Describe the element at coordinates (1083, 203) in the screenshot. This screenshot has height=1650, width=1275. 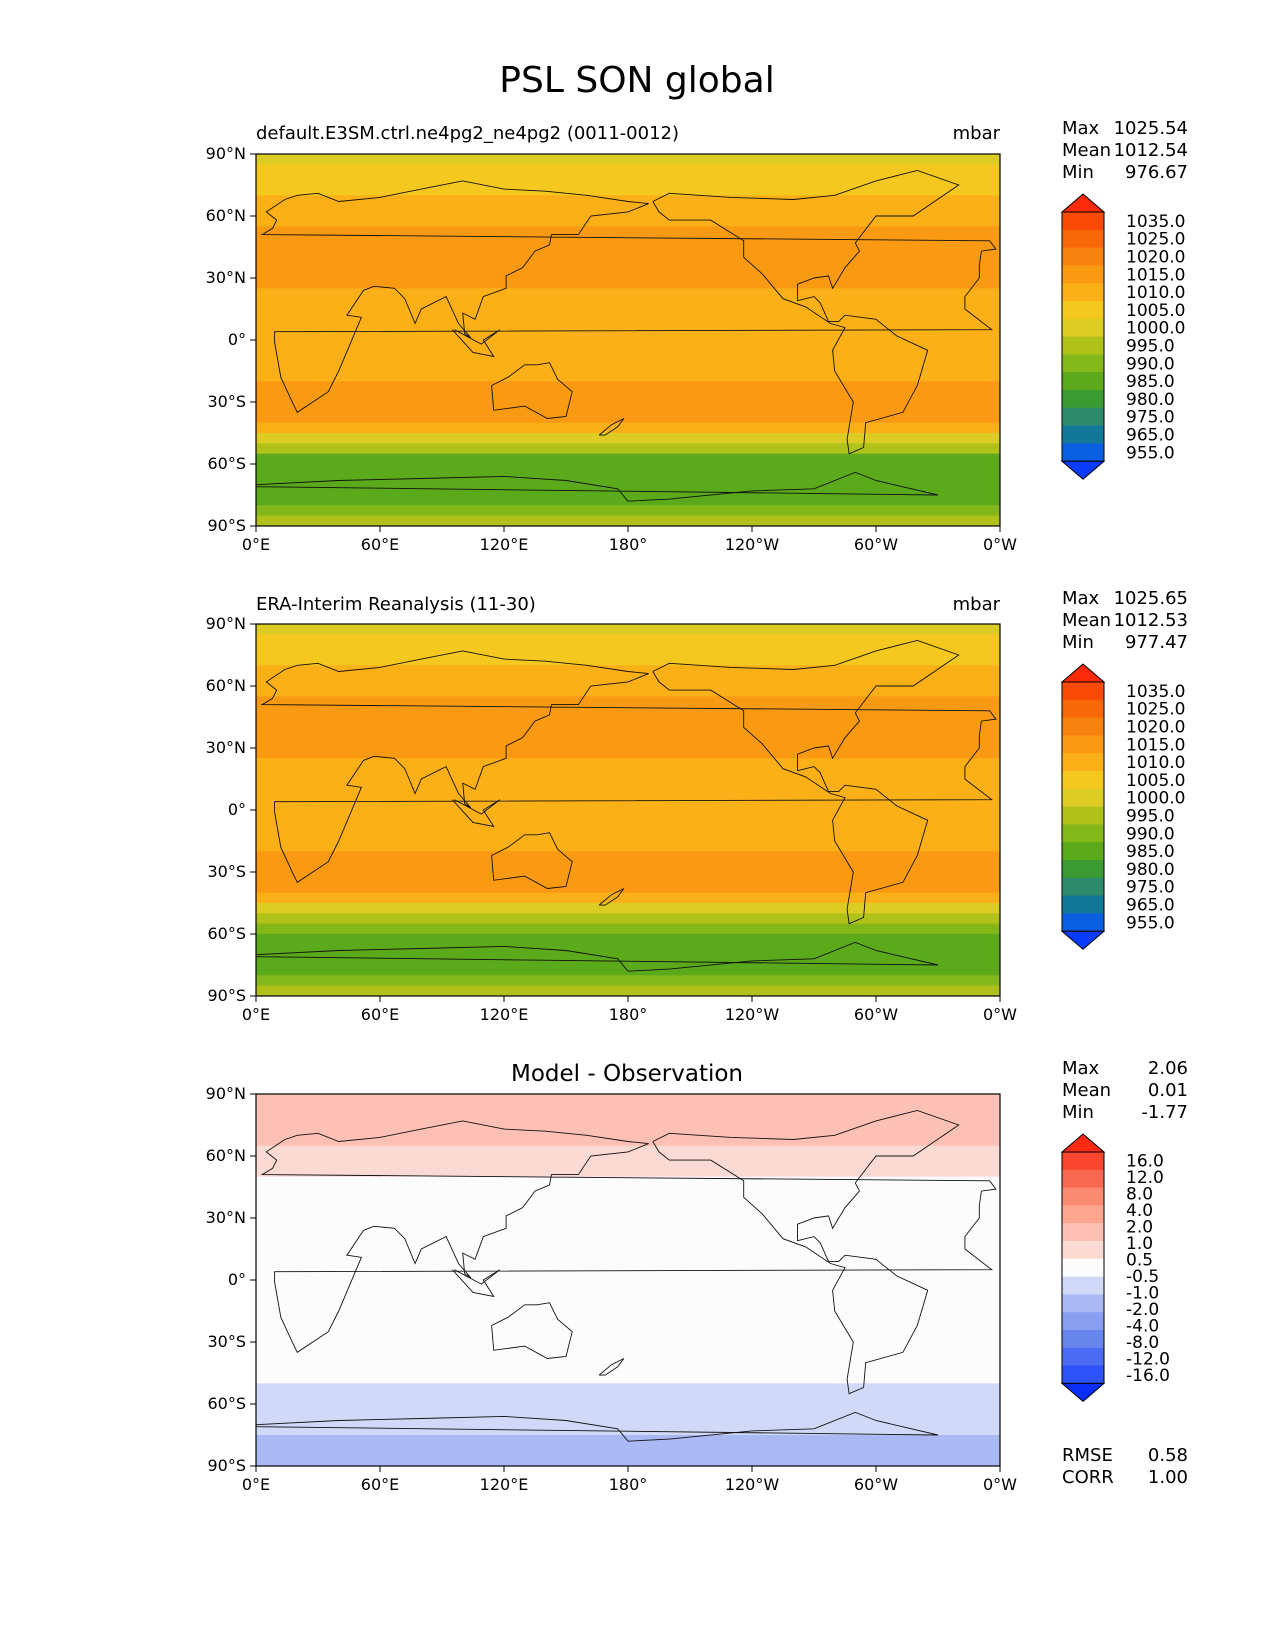
I see `colorbar-extend-max` at that location.